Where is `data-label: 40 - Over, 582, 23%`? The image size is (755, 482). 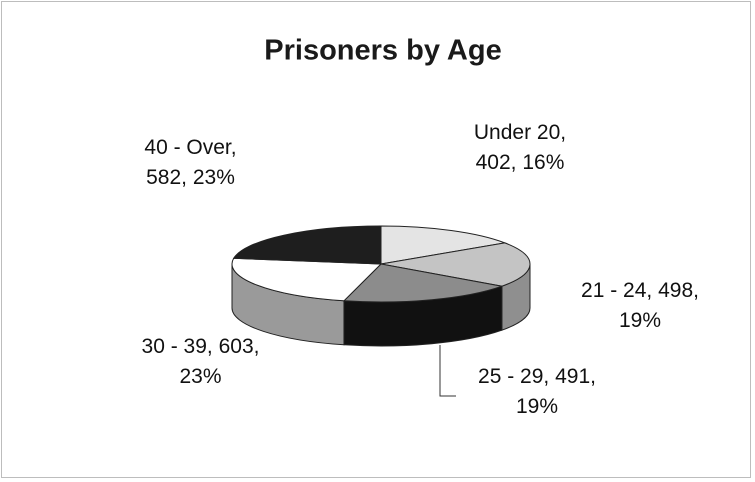
data-label: 40 - Over, 582, 23% is located at coordinates (190, 162).